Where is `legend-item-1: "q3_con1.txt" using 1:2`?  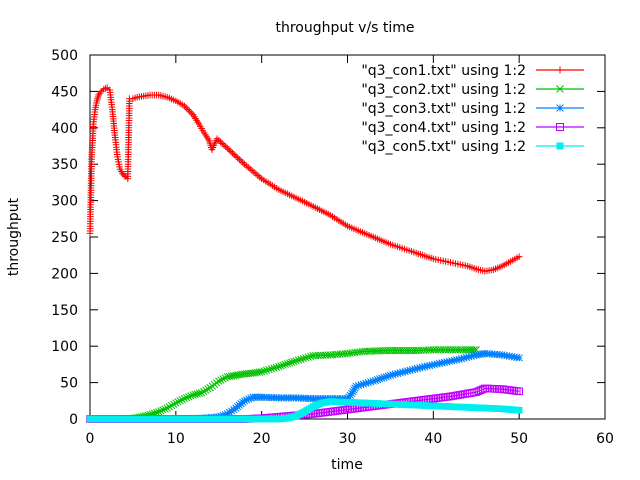
legend-item-1: "q3_con1.txt" using 1:2 is located at coordinates (472, 71).